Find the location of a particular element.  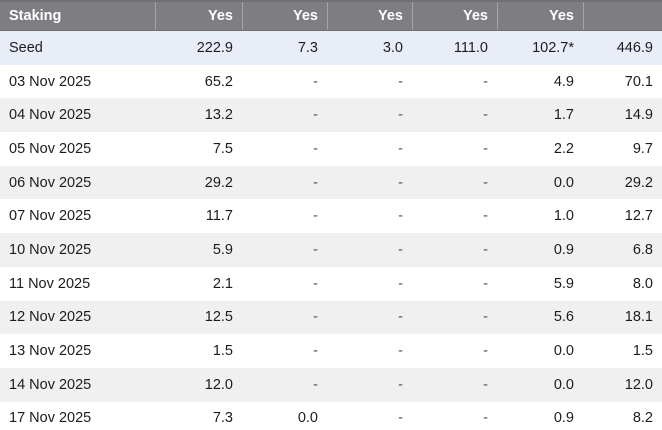

header-col-yes-2: Yes is located at coordinates (284, 16).